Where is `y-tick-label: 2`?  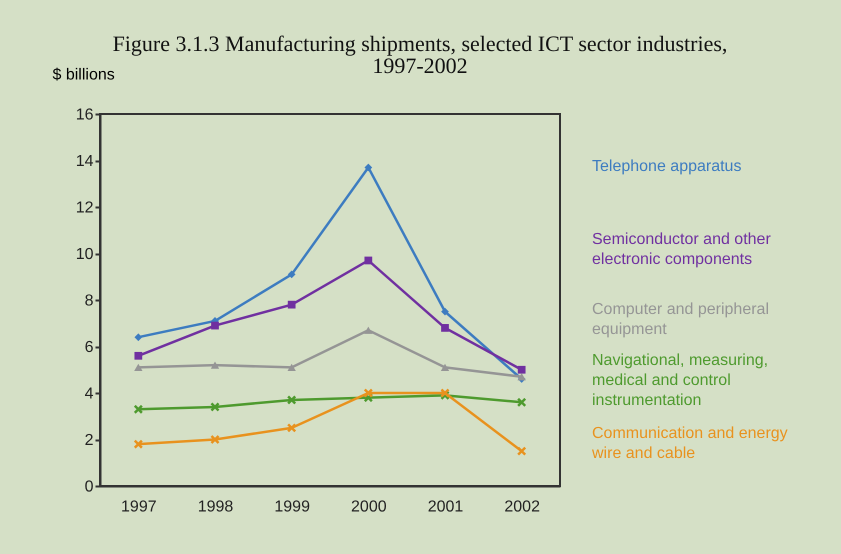
y-tick-label: 2 is located at coordinates (89, 440).